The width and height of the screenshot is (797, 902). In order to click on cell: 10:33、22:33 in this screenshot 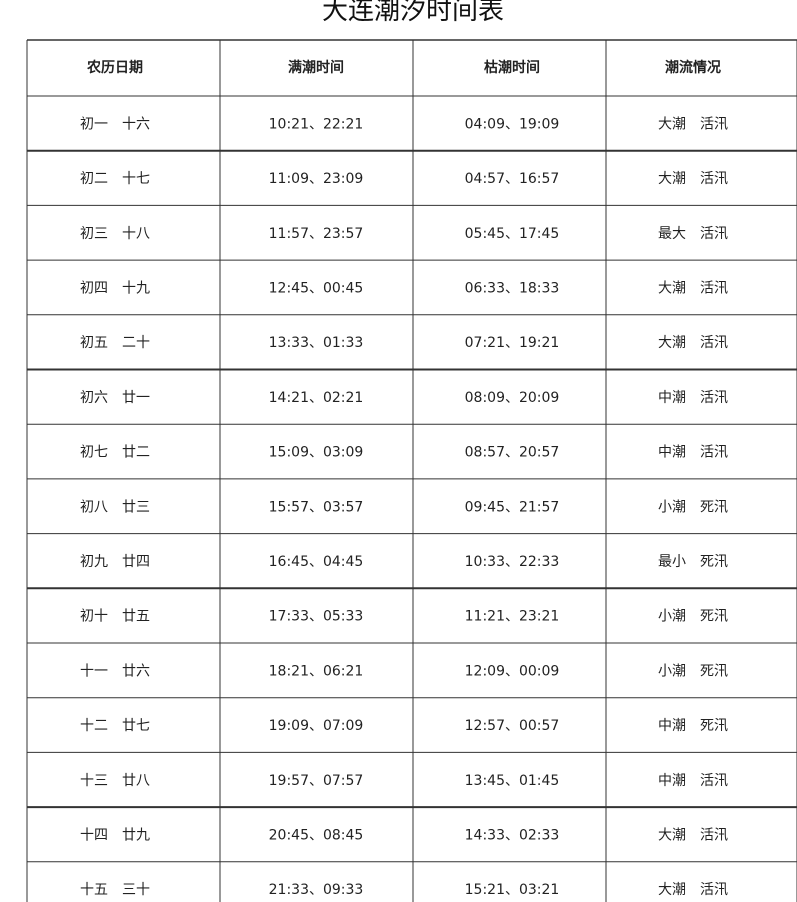, I will do `click(512, 562)`.